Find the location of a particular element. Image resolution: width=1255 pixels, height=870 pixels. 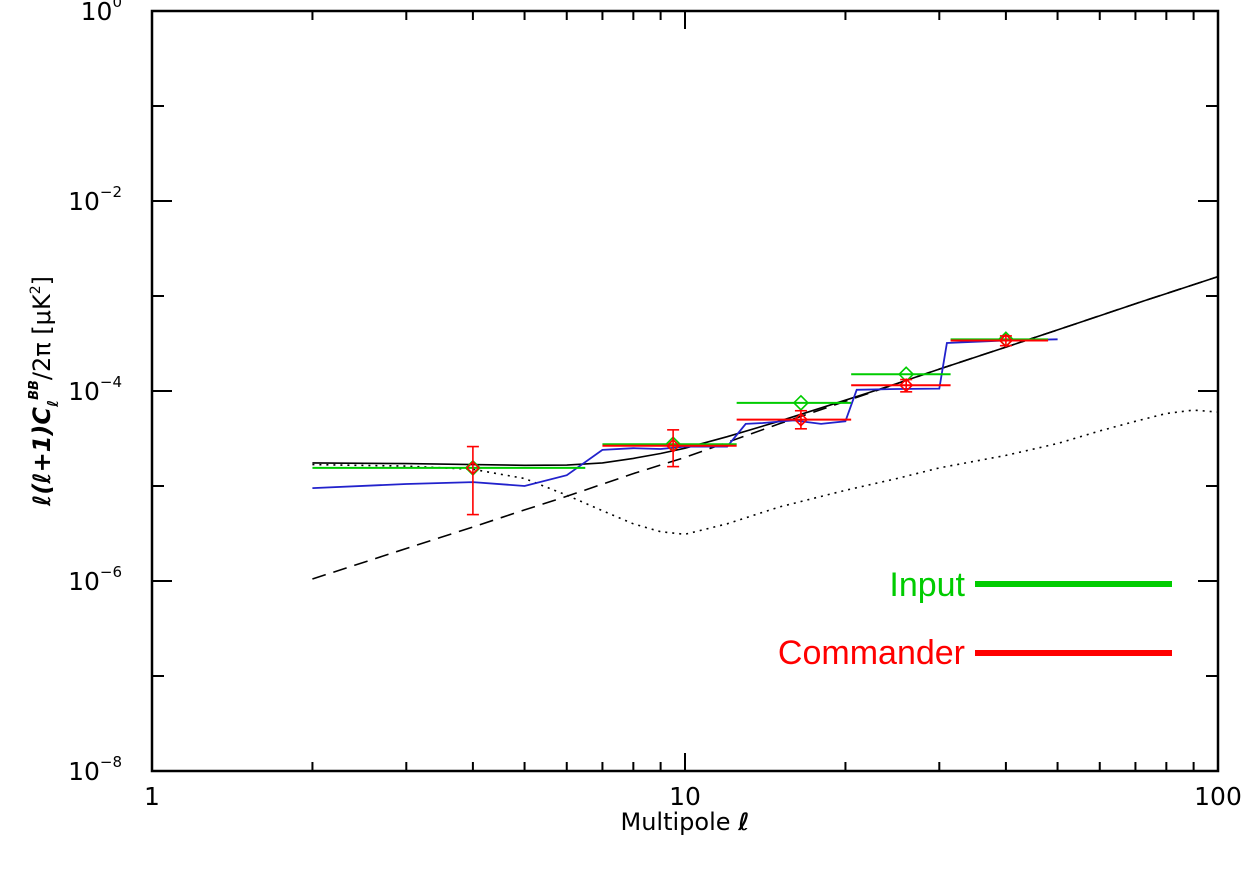

y-tick-label: 10⁻² is located at coordinates (95, 199).